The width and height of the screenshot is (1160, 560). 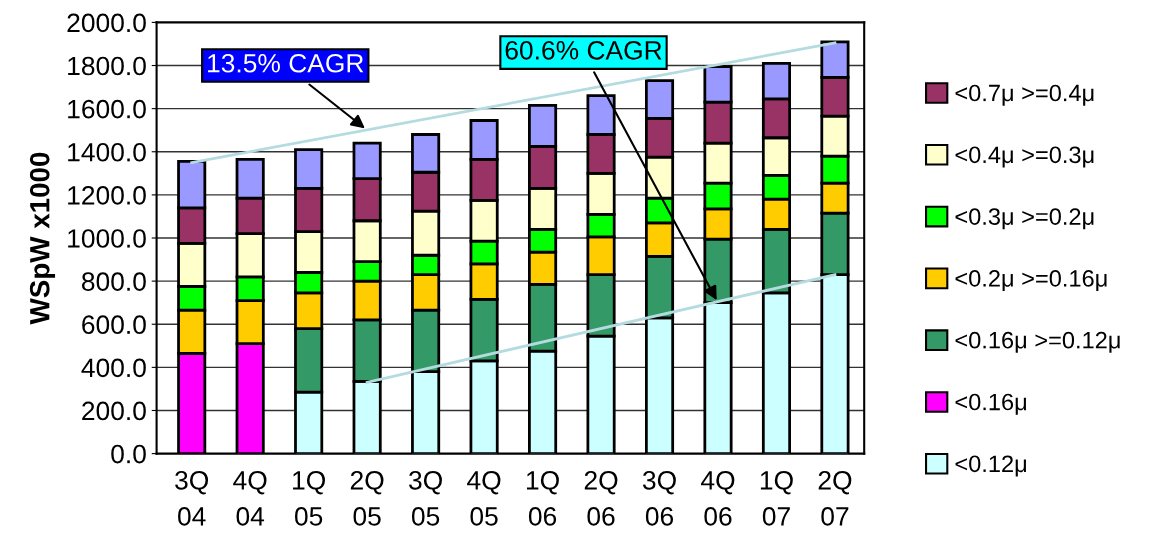 What do you see at coordinates (128, 454) in the screenshot?
I see `y-tick-label: 0.0` at bounding box center [128, 454].